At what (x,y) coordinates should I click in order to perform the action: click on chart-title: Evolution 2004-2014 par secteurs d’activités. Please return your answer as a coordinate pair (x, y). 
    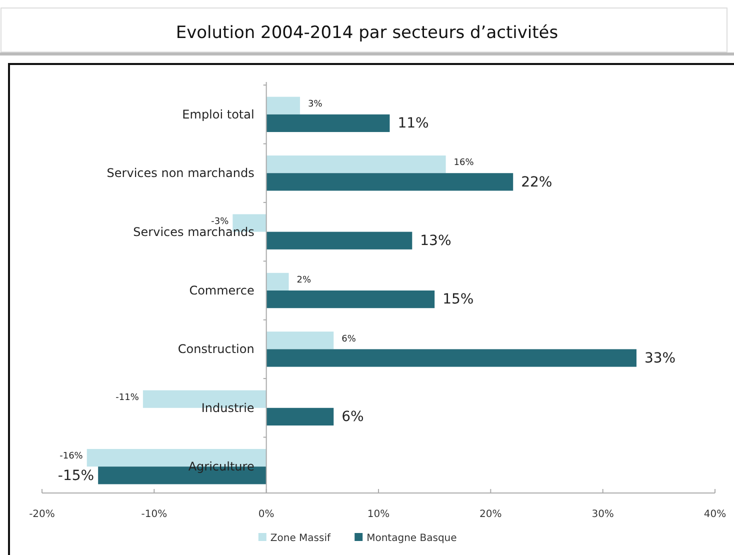
    Looking at the image, I should click on (367, 33).